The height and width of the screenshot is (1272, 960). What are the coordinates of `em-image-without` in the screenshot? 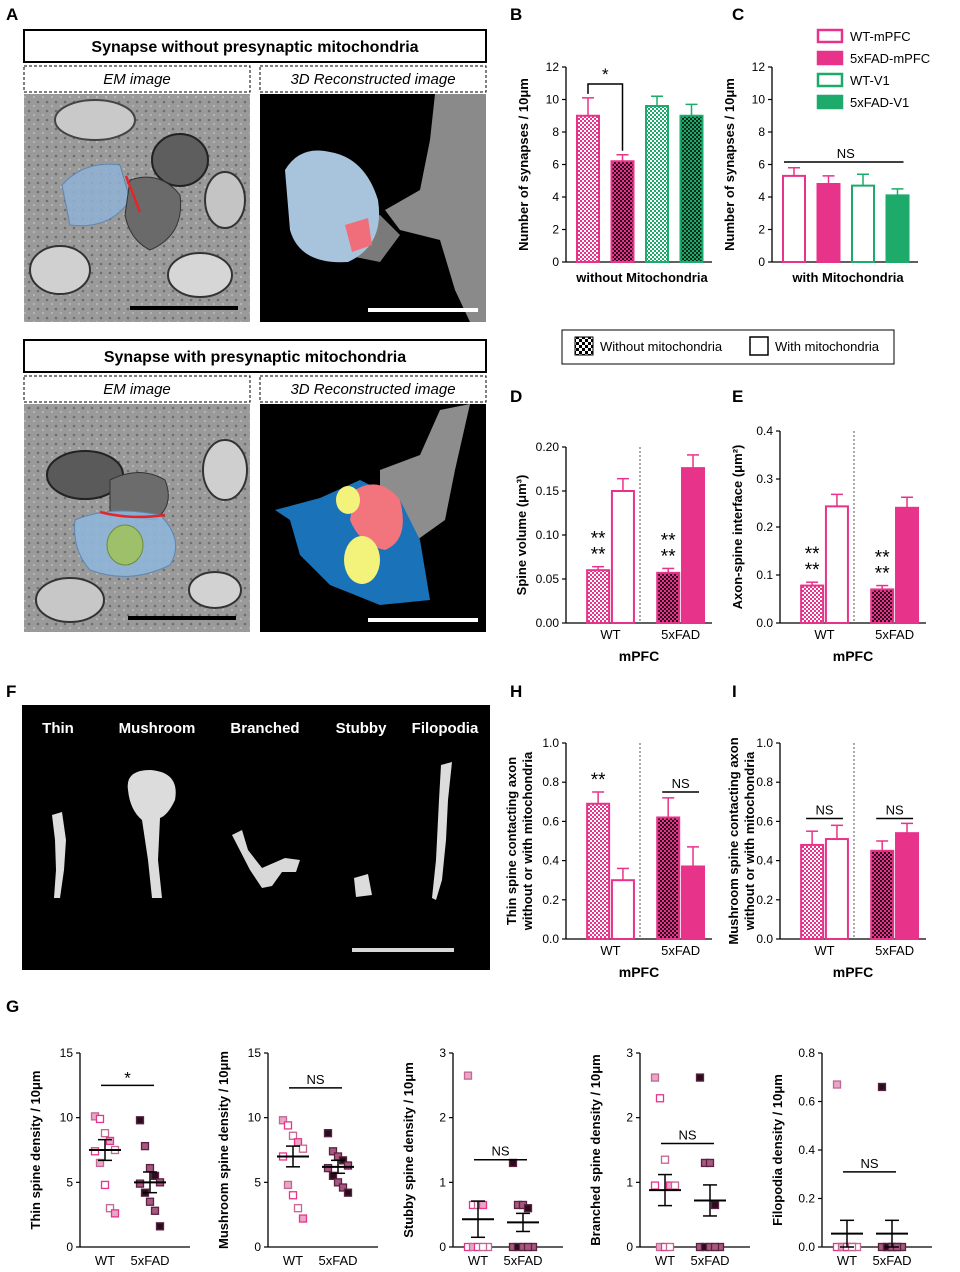 It's located at (137, 208).